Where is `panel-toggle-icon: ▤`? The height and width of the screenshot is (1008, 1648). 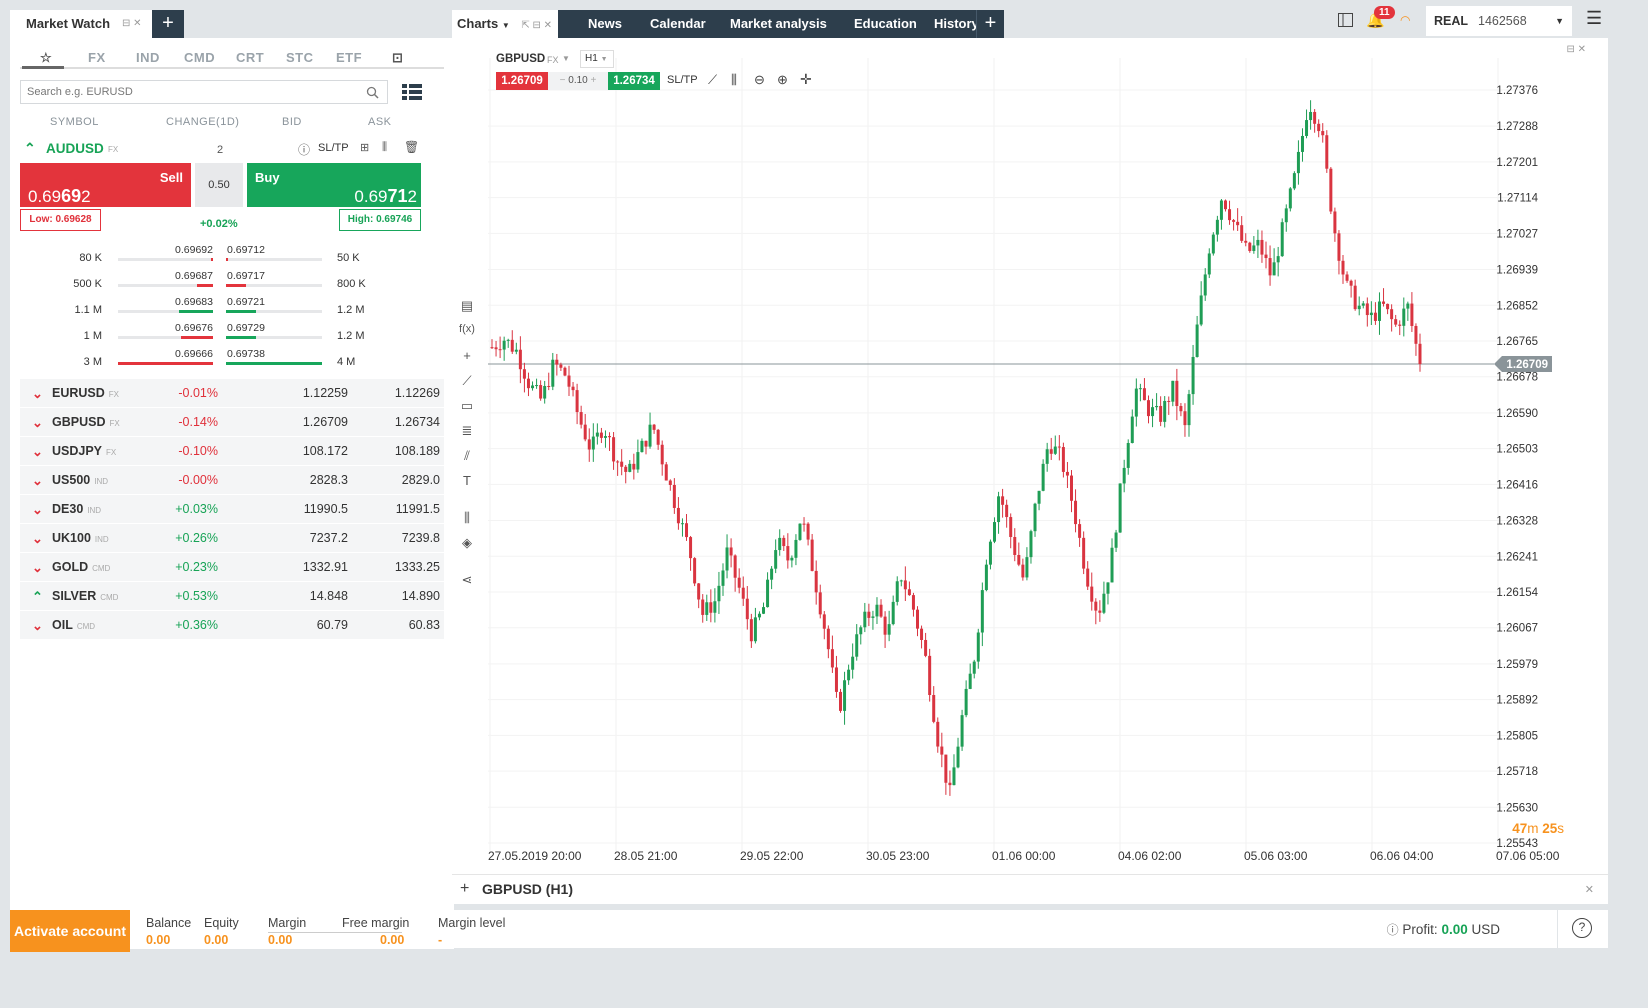
panel-toggle-icon: ▤ is located at coordinates (467, 305).